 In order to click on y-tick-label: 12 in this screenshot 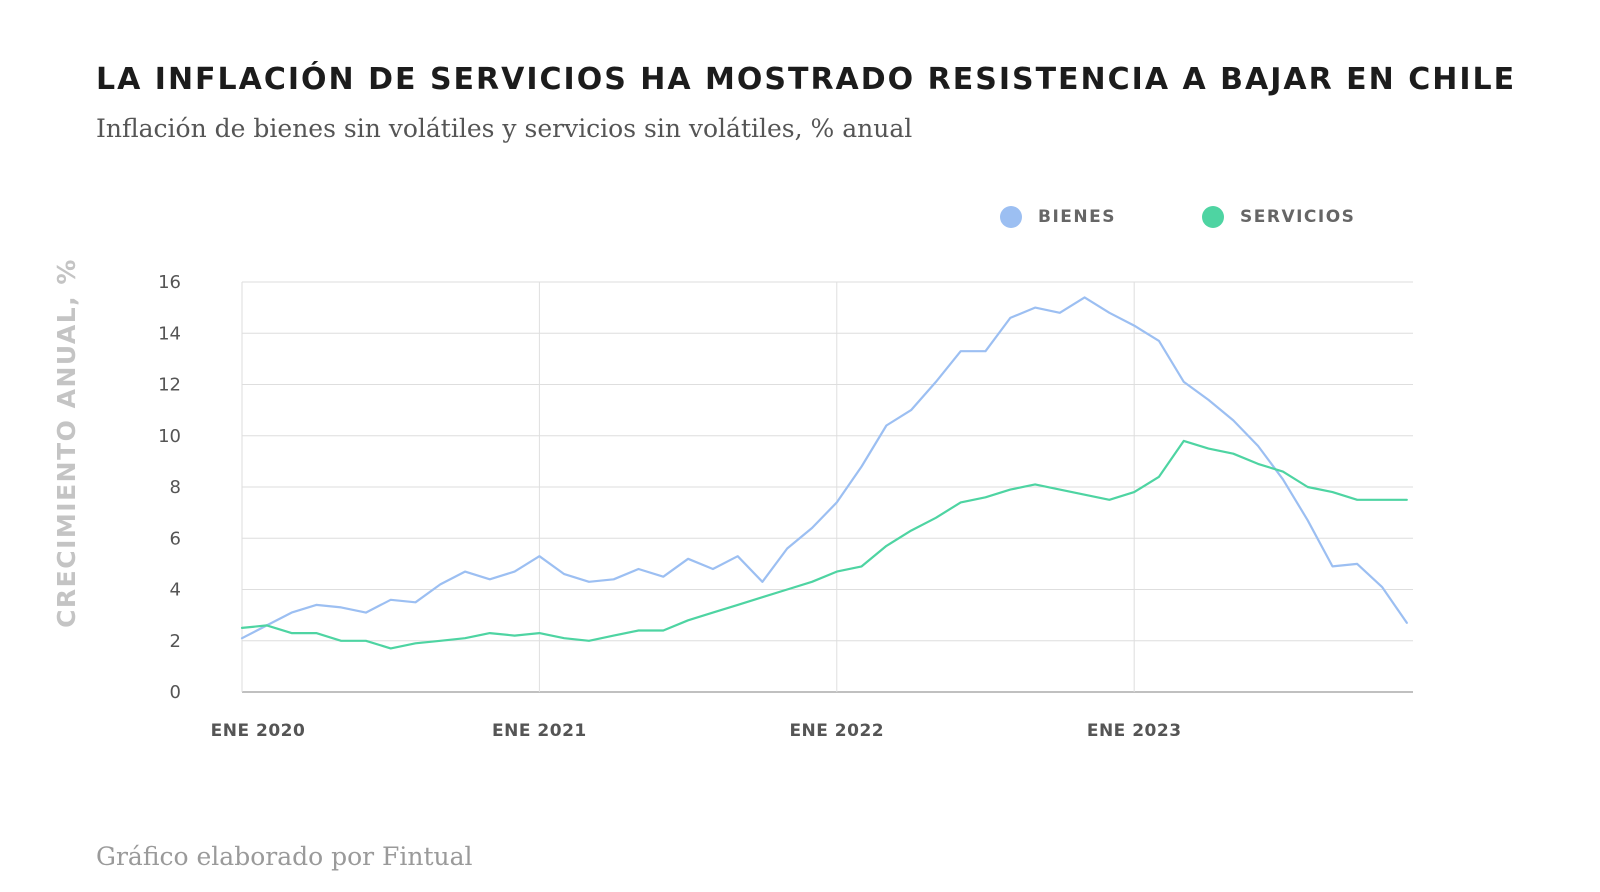, I will do `click(169, 385)`.